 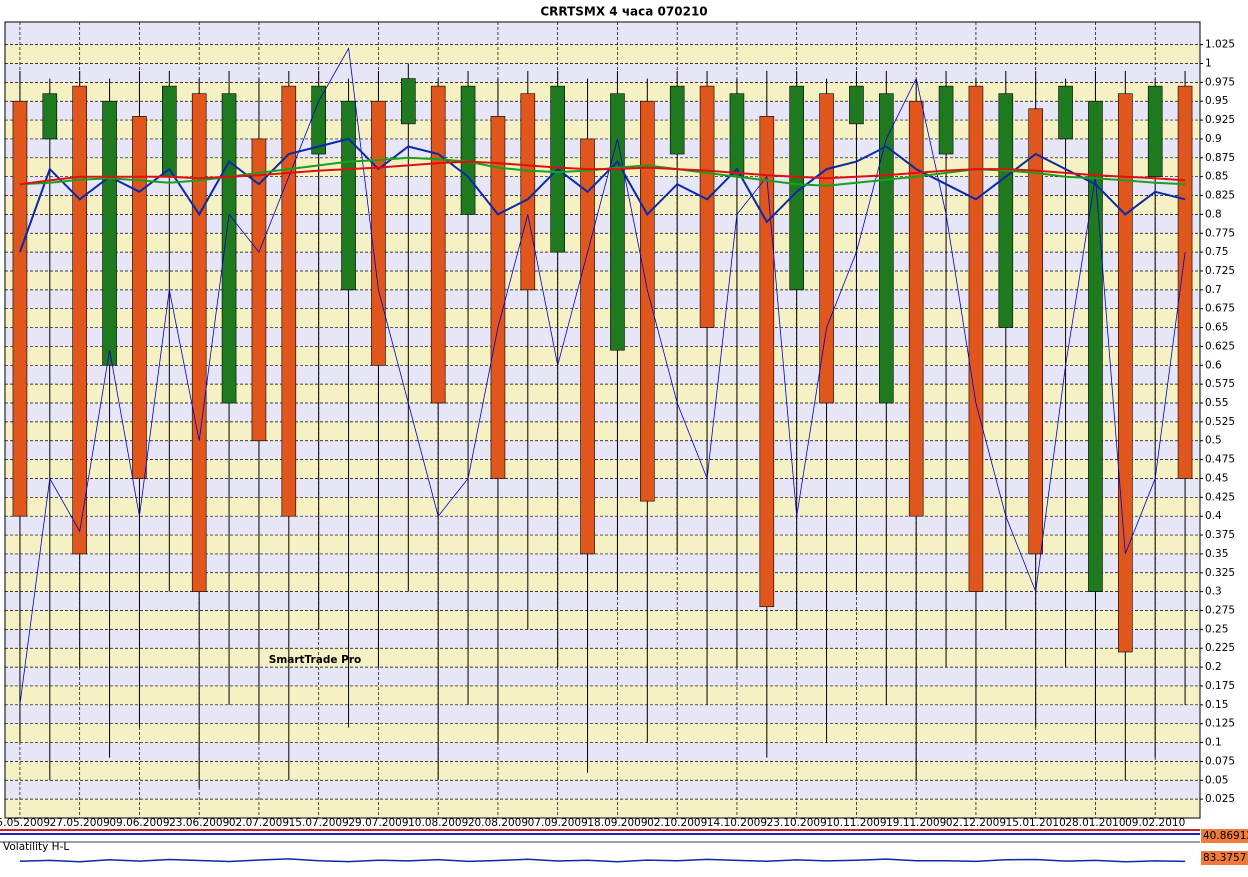 What do you see at coordinates (25, 823) in the screenshot?
I see `x-tick-label: 15.05.2009` at bounding box center [25, 823].